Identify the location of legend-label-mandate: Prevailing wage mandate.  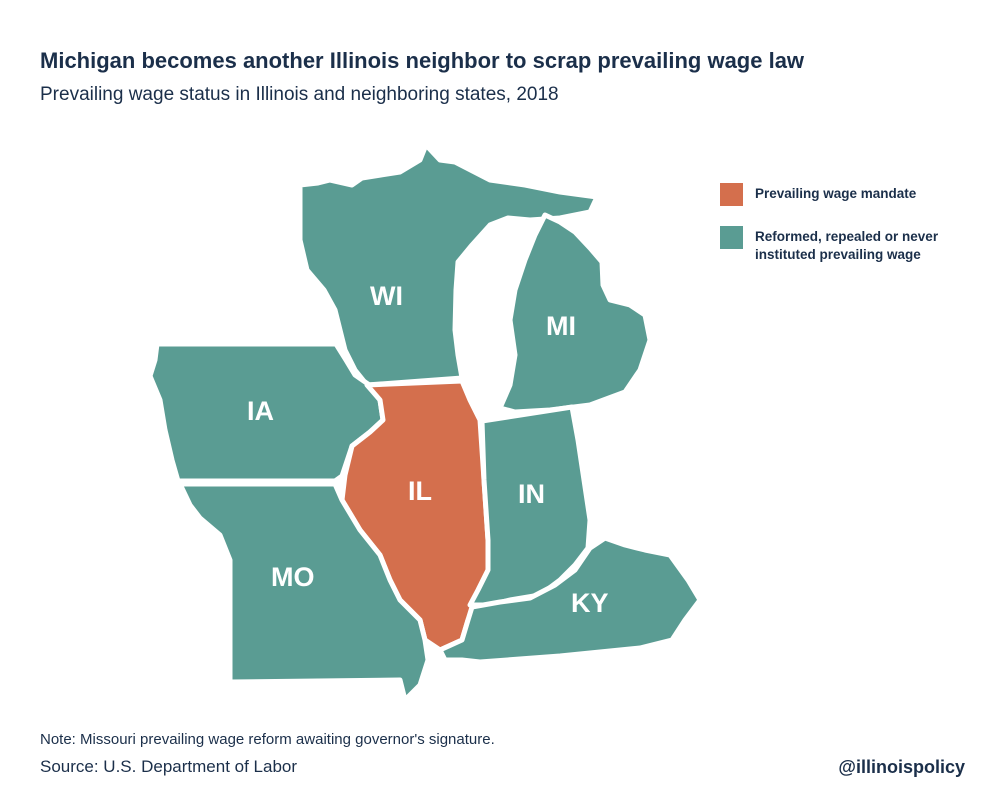
(836, 193).